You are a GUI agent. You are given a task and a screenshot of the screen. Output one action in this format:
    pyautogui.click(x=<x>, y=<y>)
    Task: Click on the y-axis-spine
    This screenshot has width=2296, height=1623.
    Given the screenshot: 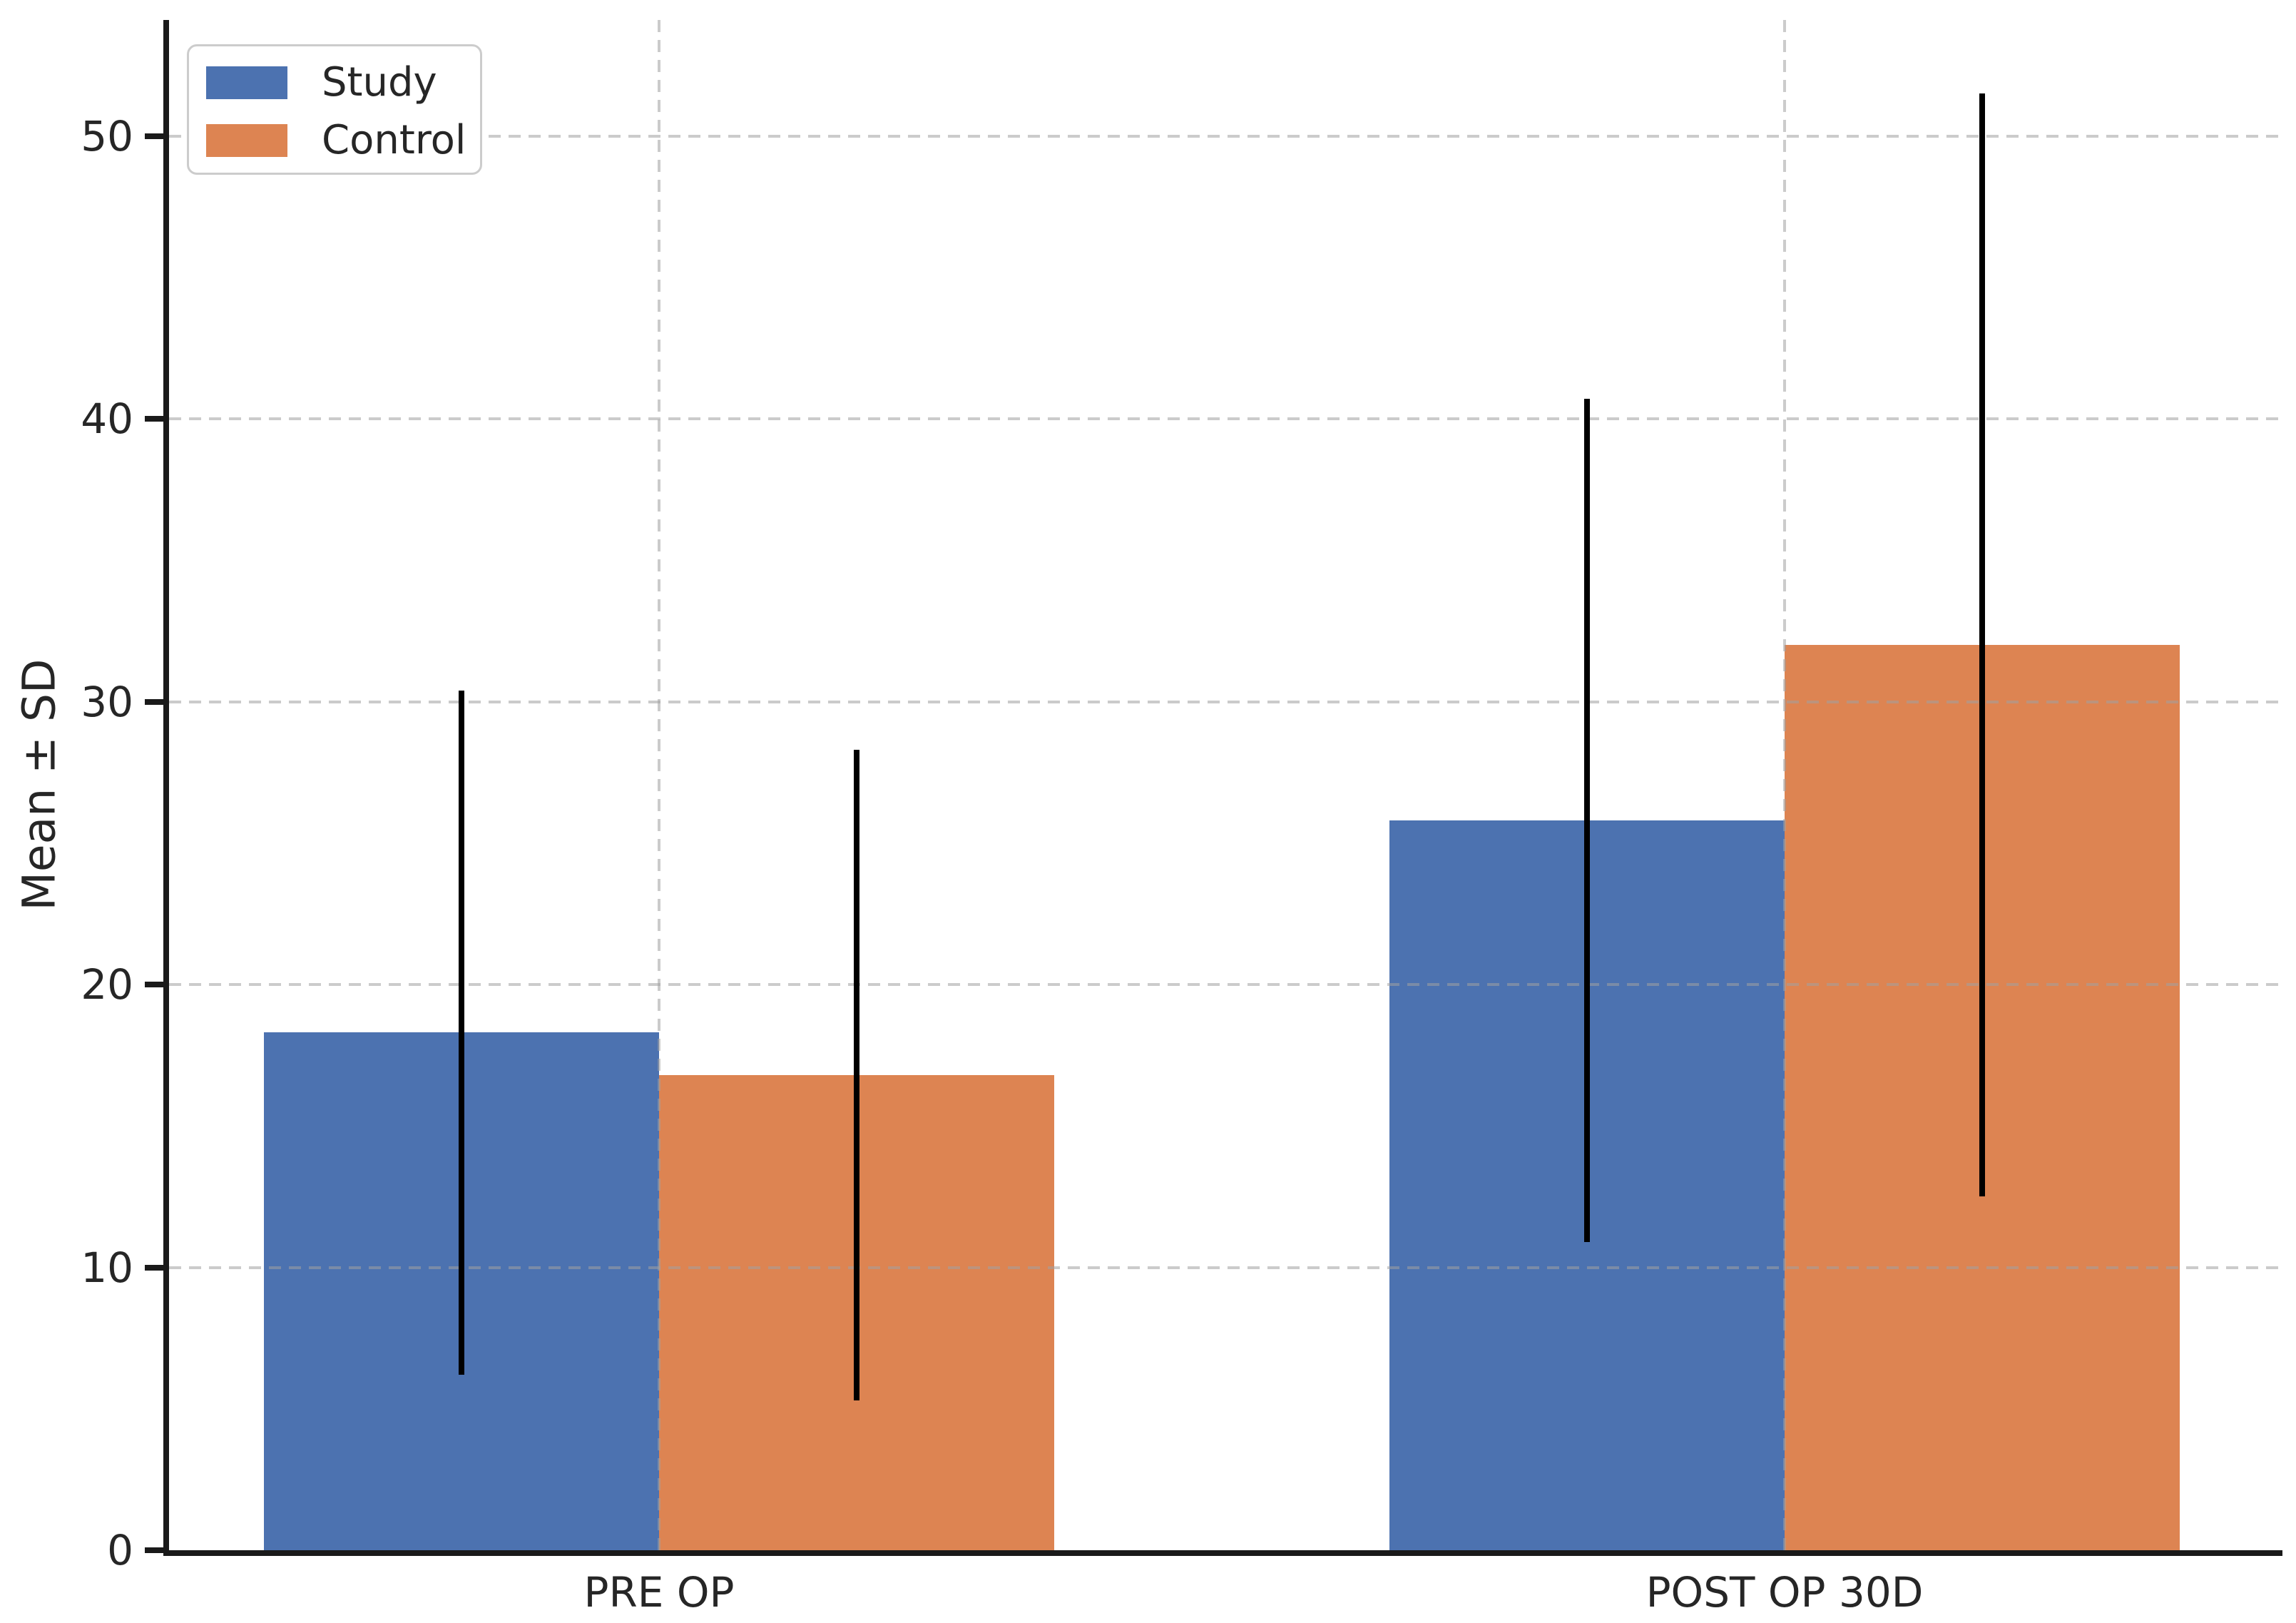 What is the action you would take?
    pyautogui.click(x=166, y=788)
    